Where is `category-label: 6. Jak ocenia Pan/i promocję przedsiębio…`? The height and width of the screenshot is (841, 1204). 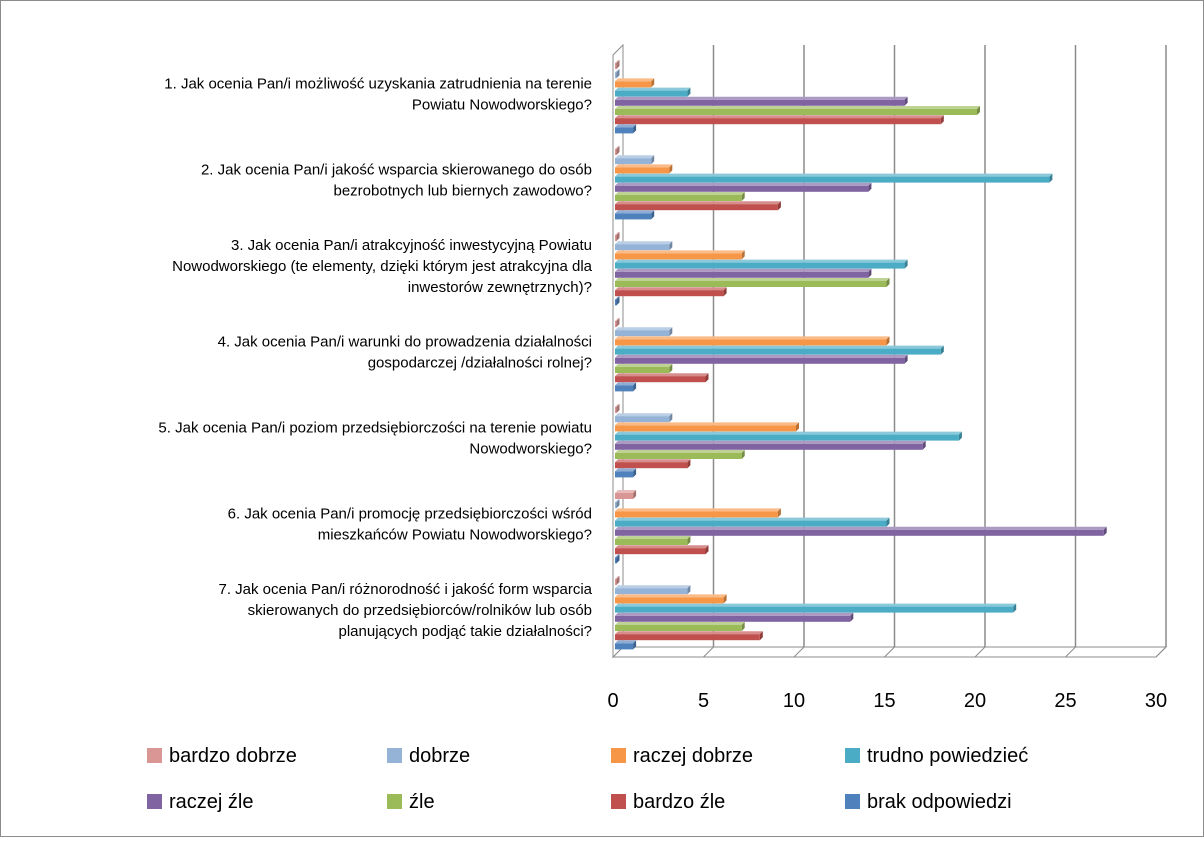
category-label: 6. Jak ocenia Pan/i promocję przedsiębio… is located at coordinates (410, 513).